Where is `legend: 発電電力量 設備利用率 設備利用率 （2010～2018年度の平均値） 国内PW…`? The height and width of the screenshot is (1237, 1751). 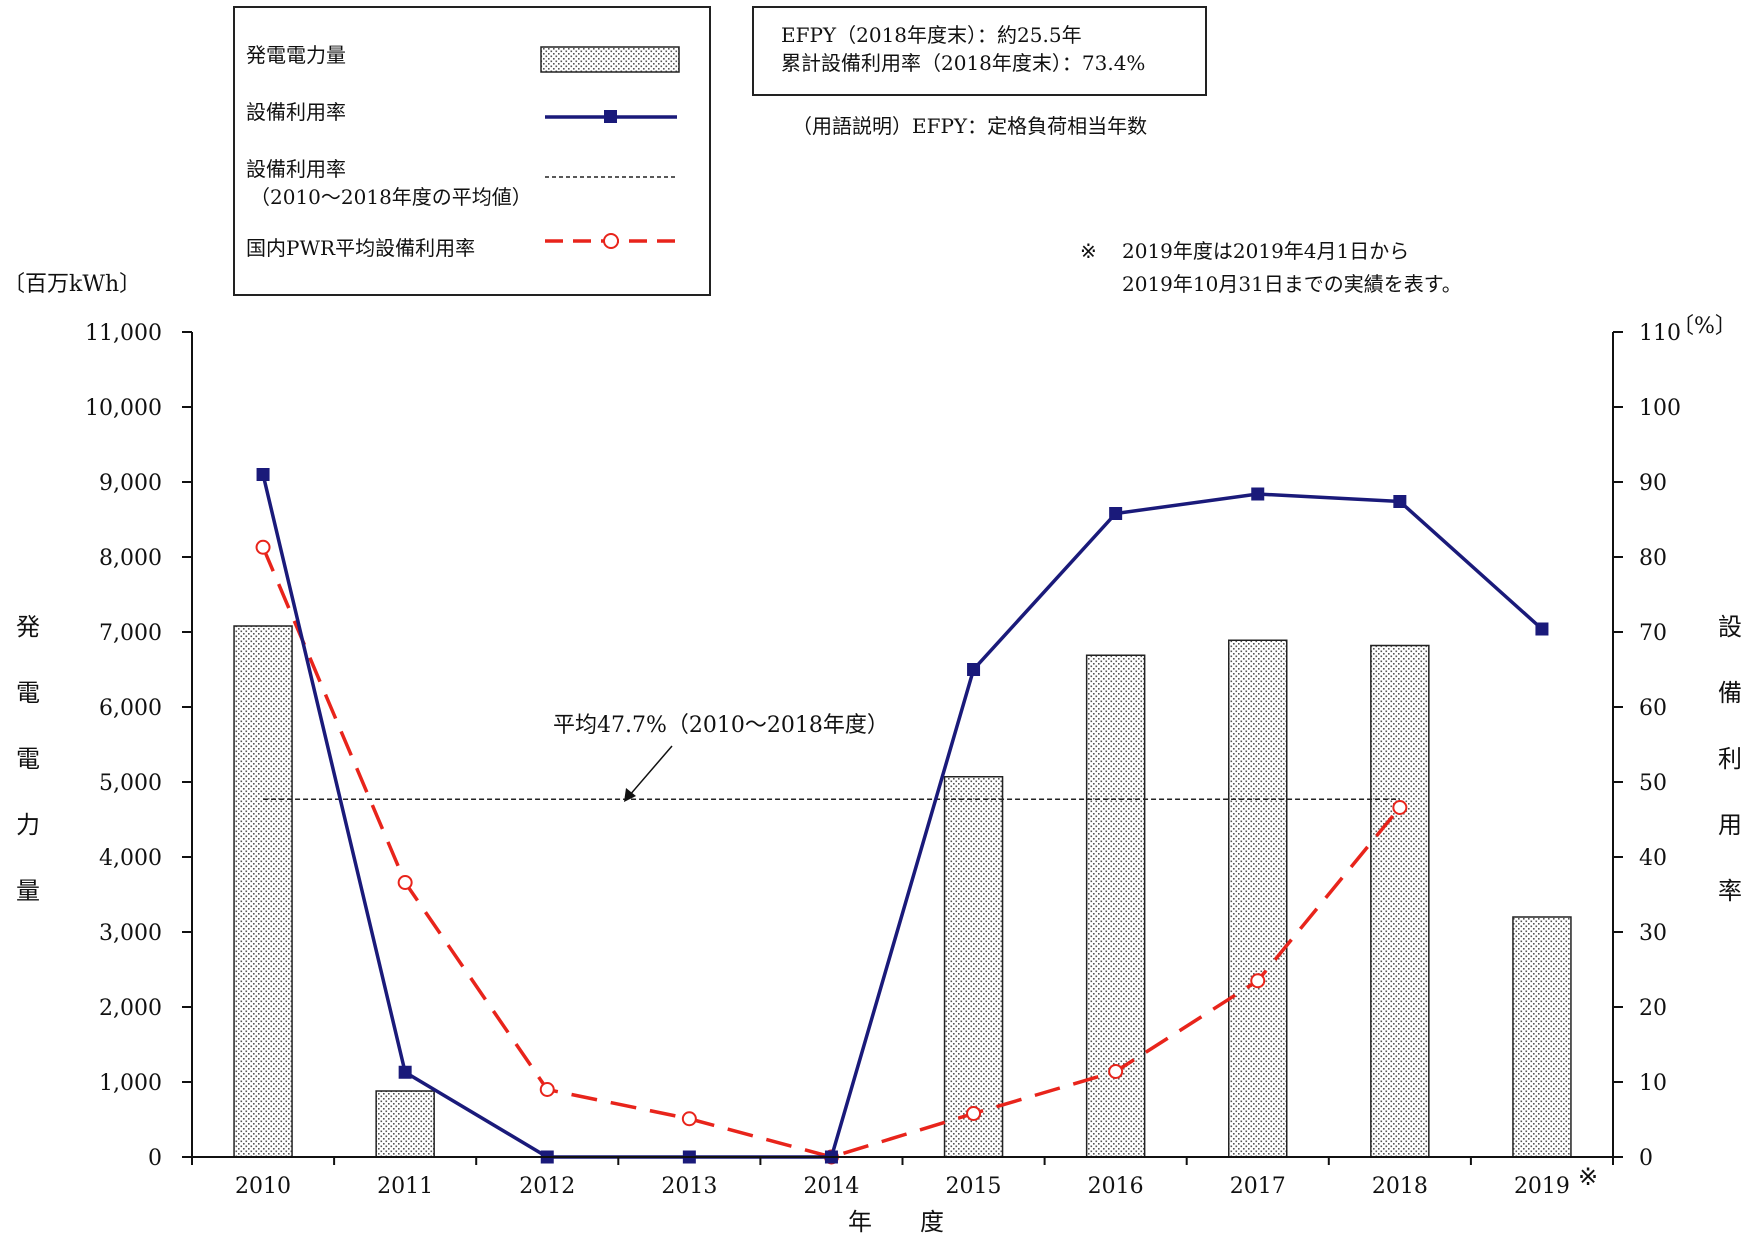 legend: 発電電力量 設備利用率 設備利用率 （2010～2018年度の平均値） 国内PW… is located at coordinates (463, 151).